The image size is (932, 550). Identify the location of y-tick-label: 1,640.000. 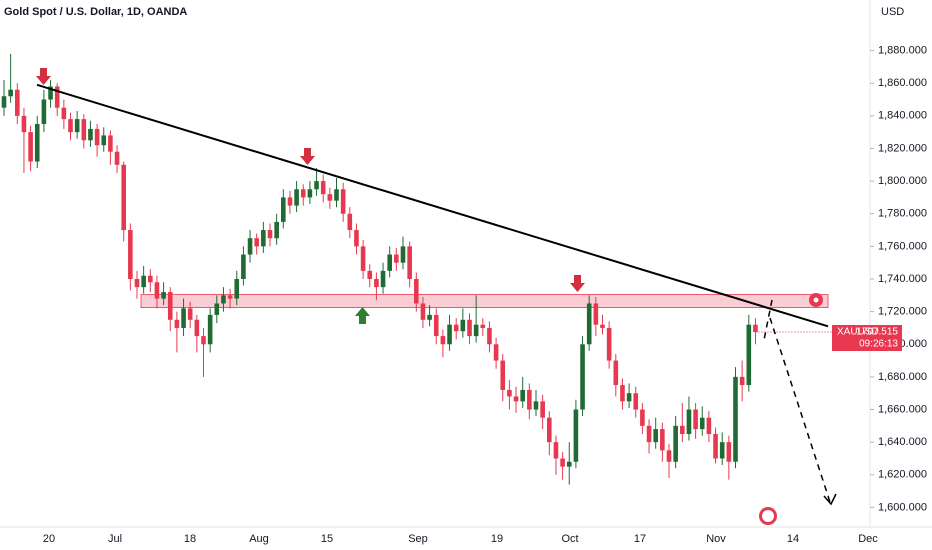
(902, 442).